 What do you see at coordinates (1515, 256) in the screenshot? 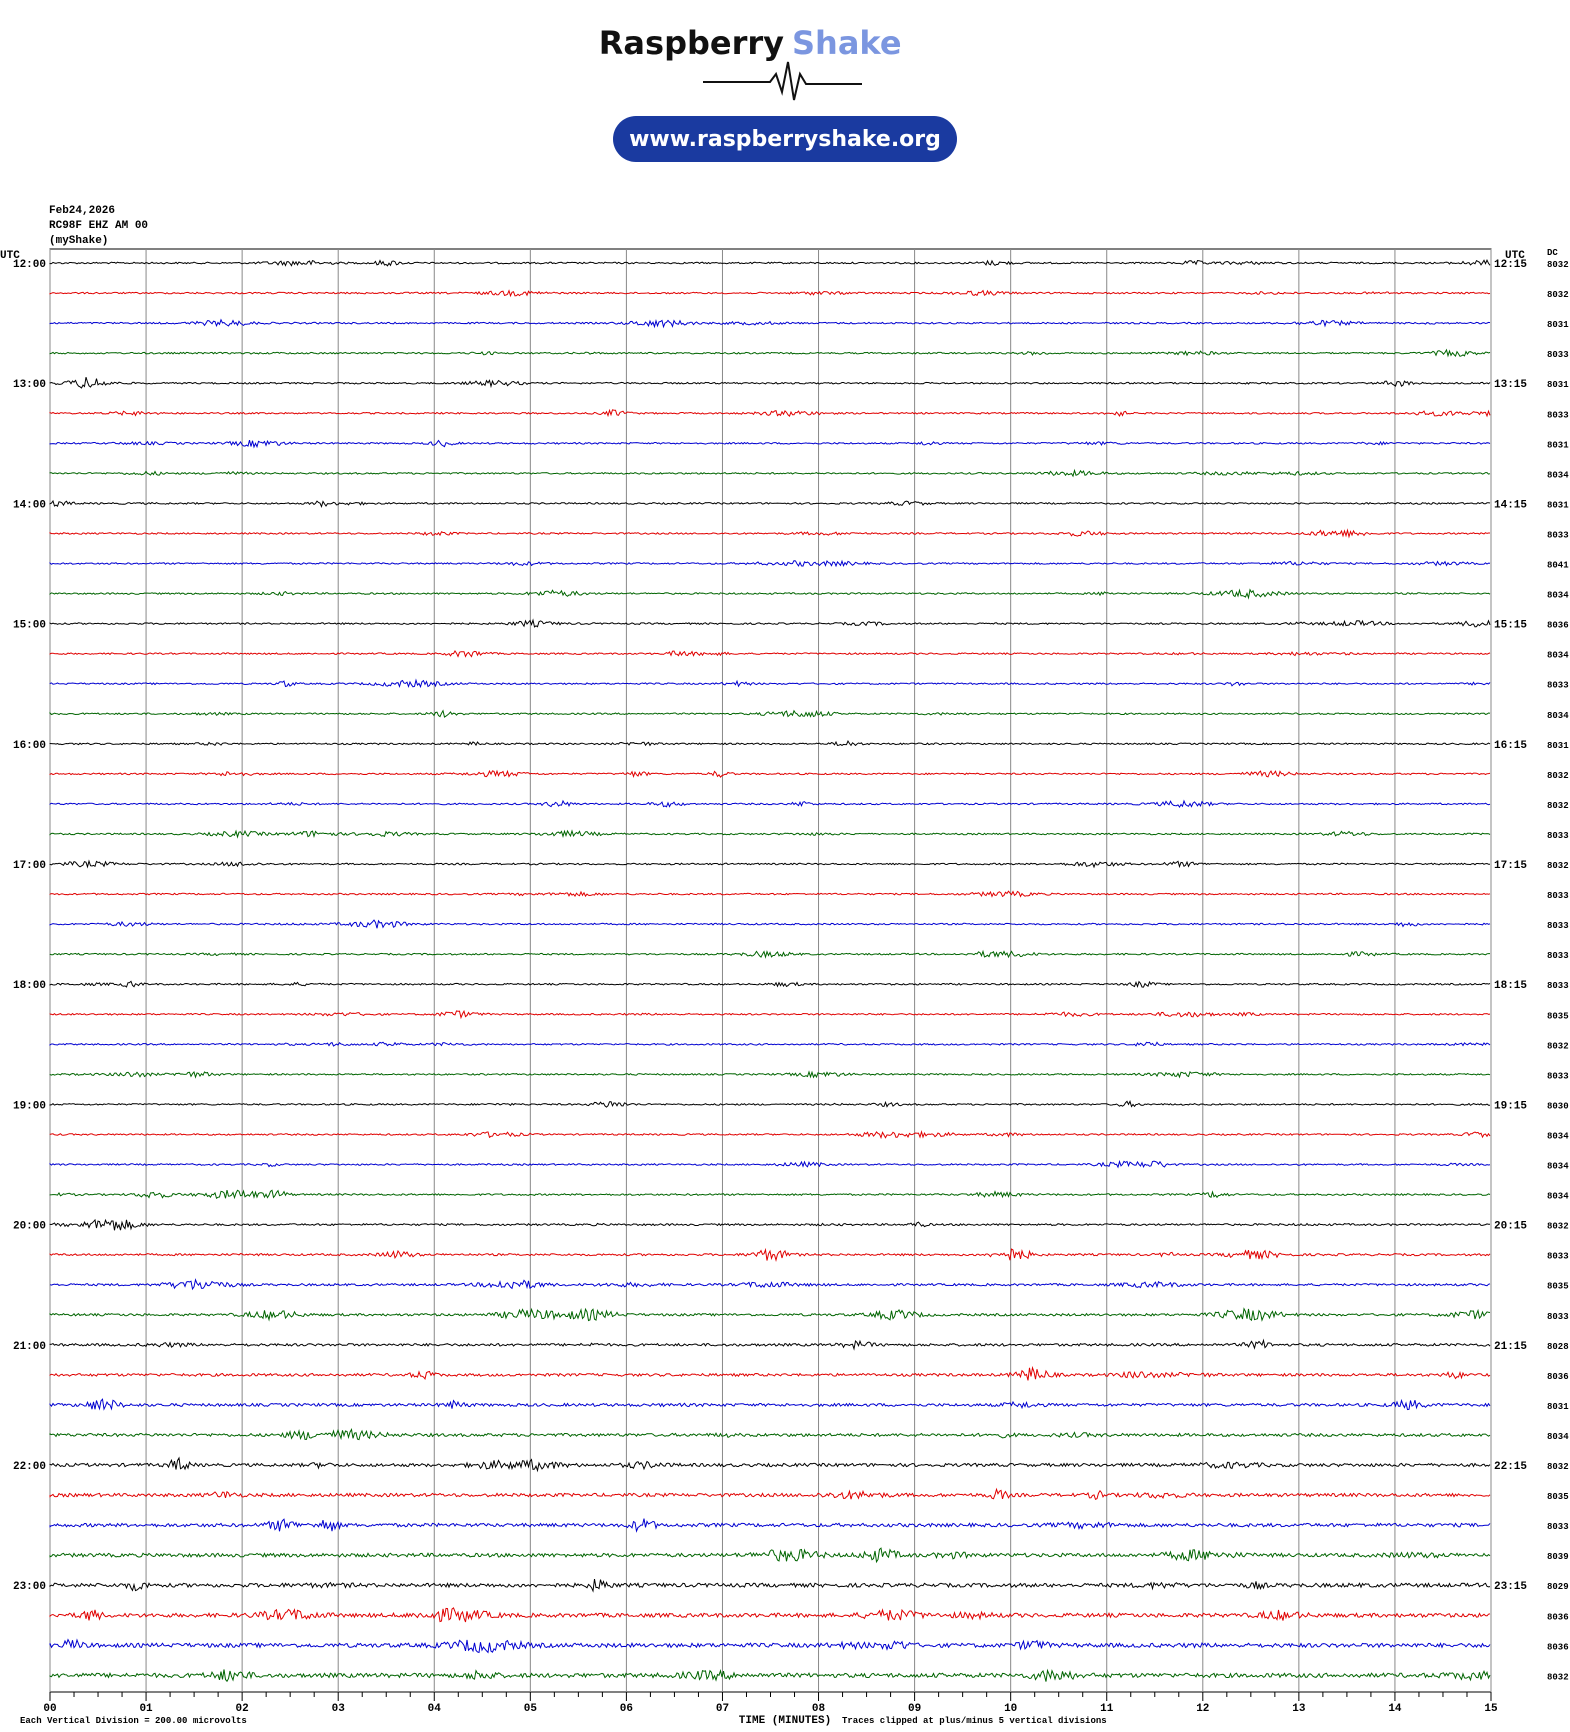
I see `right-unit: UTC` at bounding box center [1515, 256].